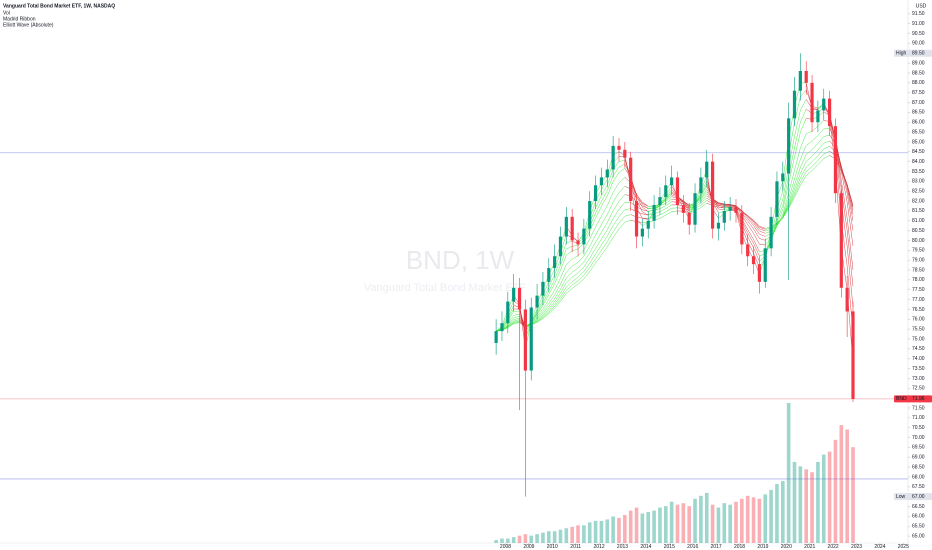 Image resolution: width=932 pixels, height=550 pixels. I want to click on y-tick-label: 82.50, so click(918, 192).